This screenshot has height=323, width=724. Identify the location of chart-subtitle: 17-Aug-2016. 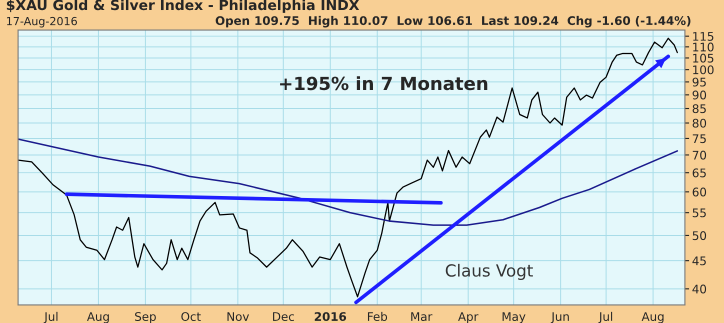
(42, 22).